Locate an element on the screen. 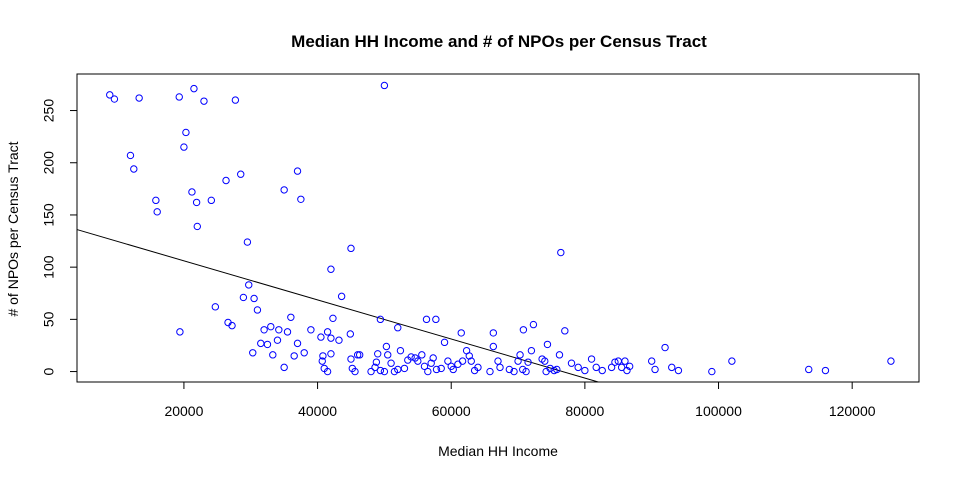 The height and width of the screenshot is (480, 960). y-tick-label: 150 is located at coordinates (49, 215).